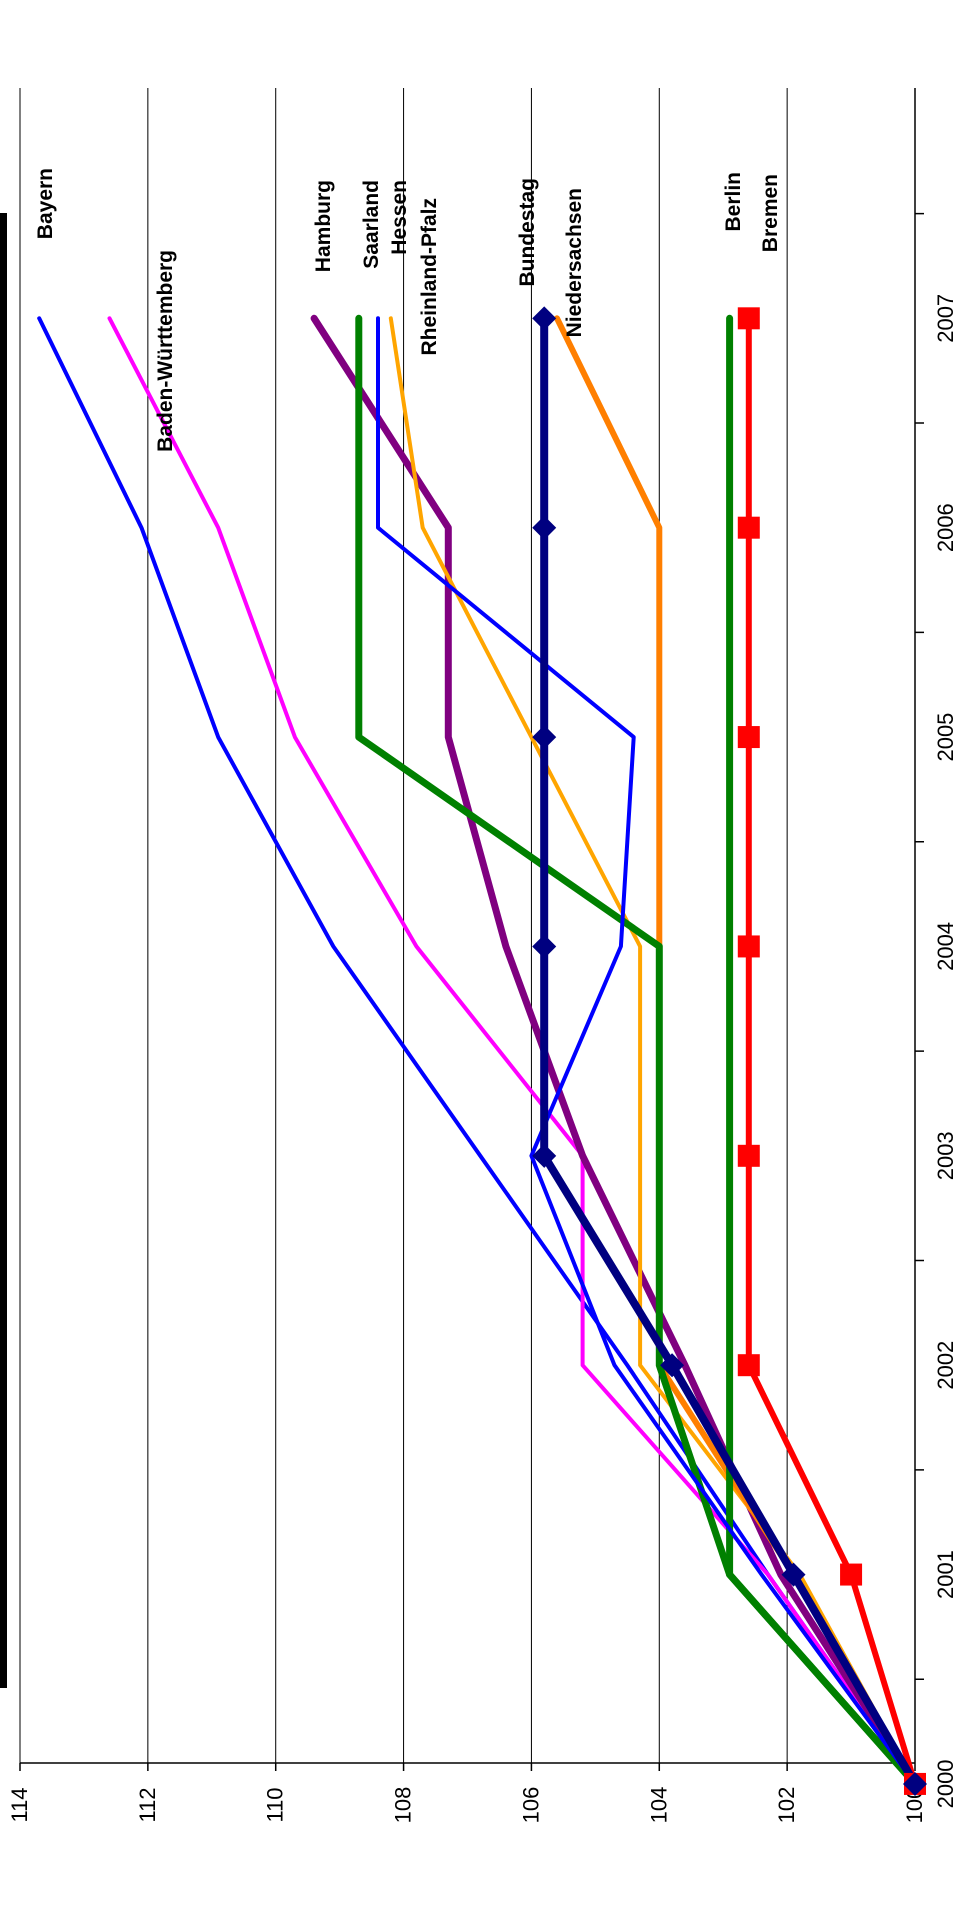 Image resolution: width=969 pixels, height=1922 pixels. Describe the element at coordinates (658, 1805) in the screenshot. I see `value-tick-label-104: 104` at that location.